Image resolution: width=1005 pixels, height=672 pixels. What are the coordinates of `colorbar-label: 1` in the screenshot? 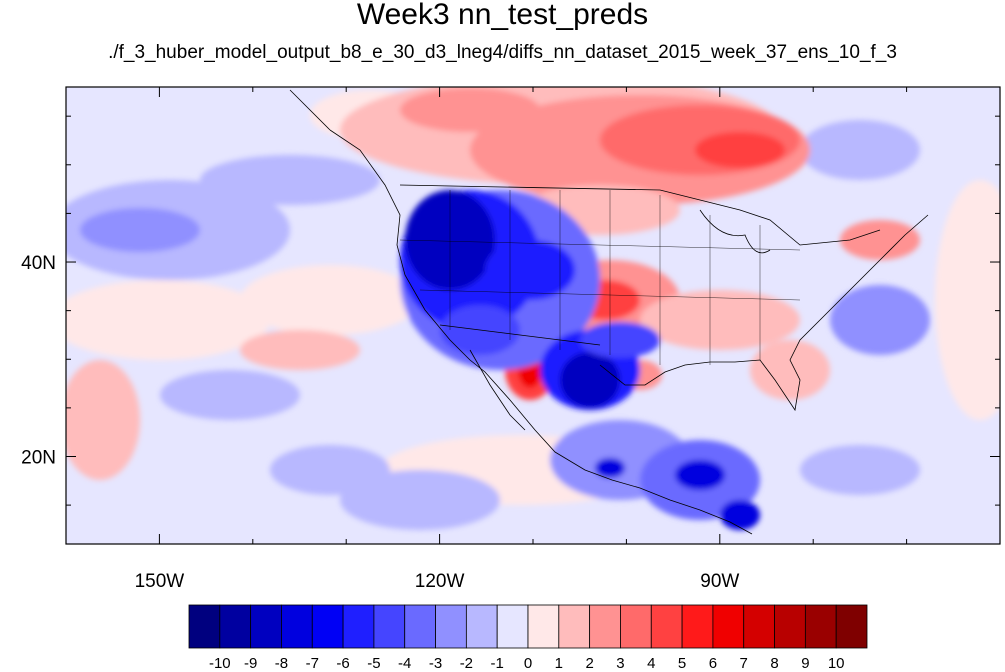 It's located at (559, 663).